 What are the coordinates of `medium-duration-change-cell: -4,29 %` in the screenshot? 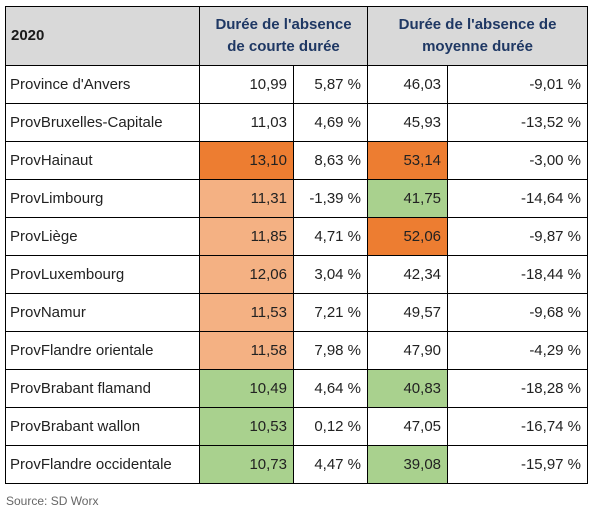 It's located at (518, 350).